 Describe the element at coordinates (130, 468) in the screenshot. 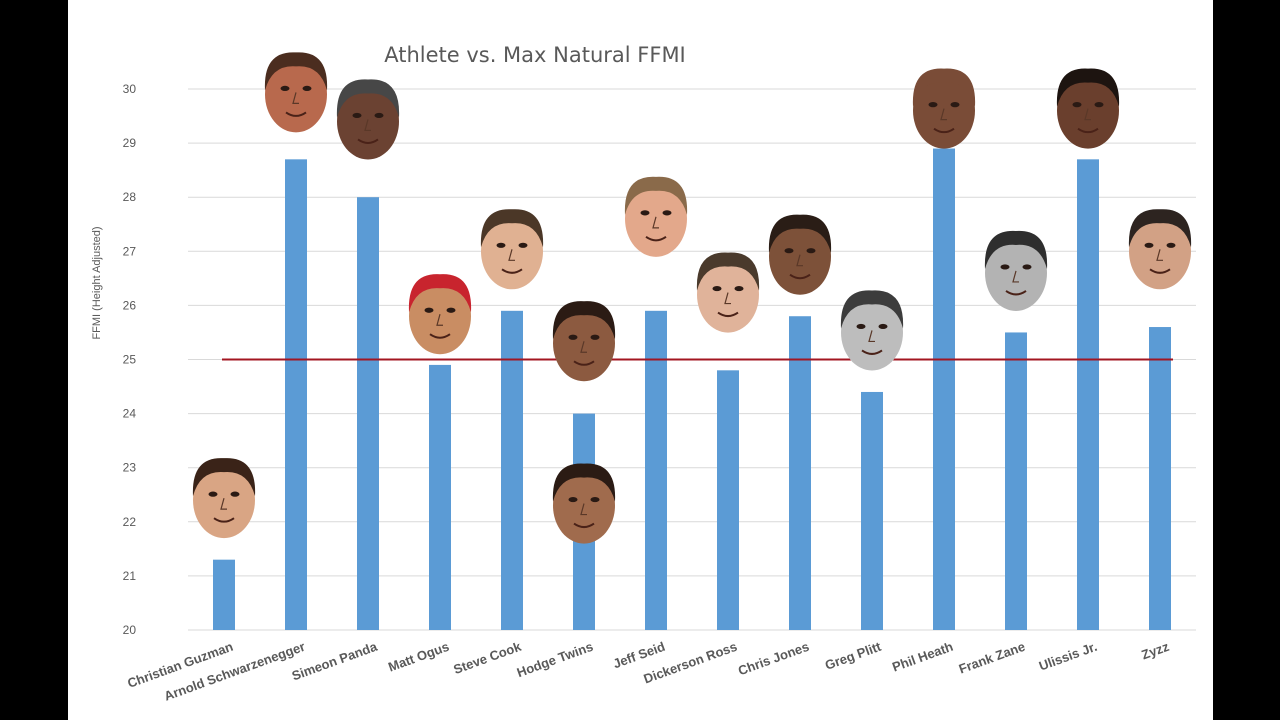

I see `y-tick-label: 23` at that location.